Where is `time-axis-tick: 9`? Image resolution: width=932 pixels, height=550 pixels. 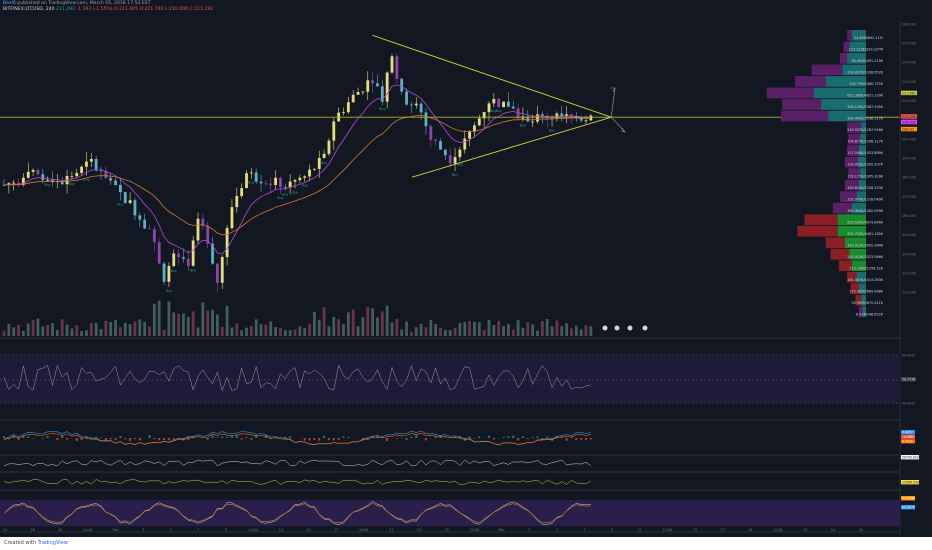 time-axis-tick: 9 is located at coordinates (612, 530).